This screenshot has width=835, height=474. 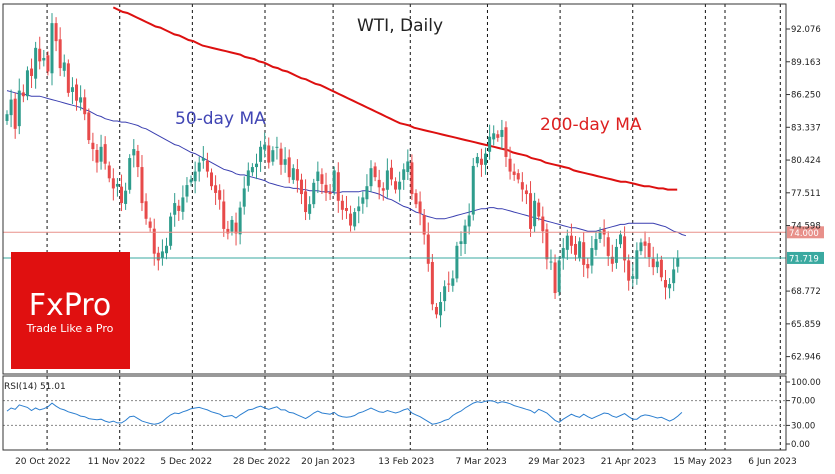 I want to click on ma200-label: 200-day MA, so click(x=591, y=125).